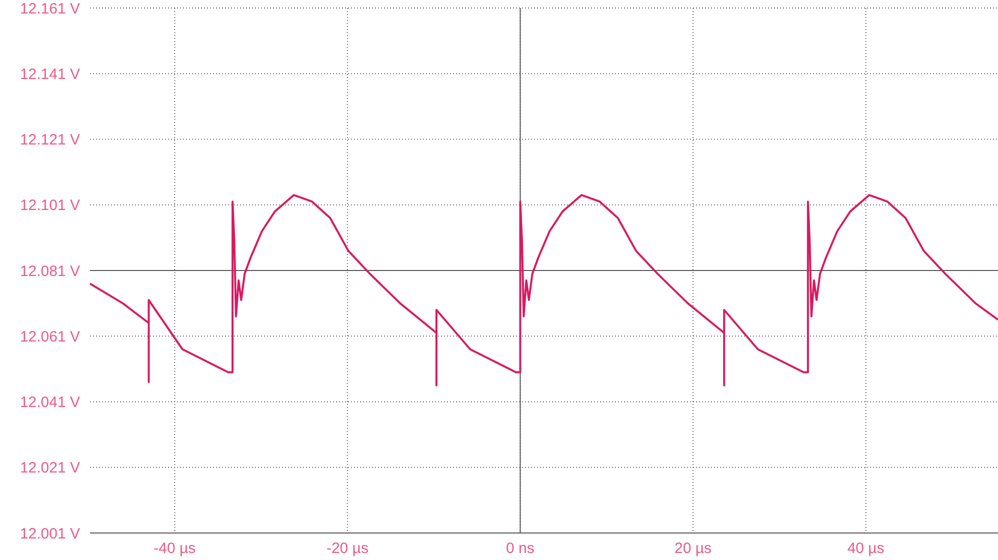 The width and height of the screenshot is (998, 560). Describe the element at coordinates (50, 9) in the screenshot. I see `y-tick-label: 12.161 V` at that location.